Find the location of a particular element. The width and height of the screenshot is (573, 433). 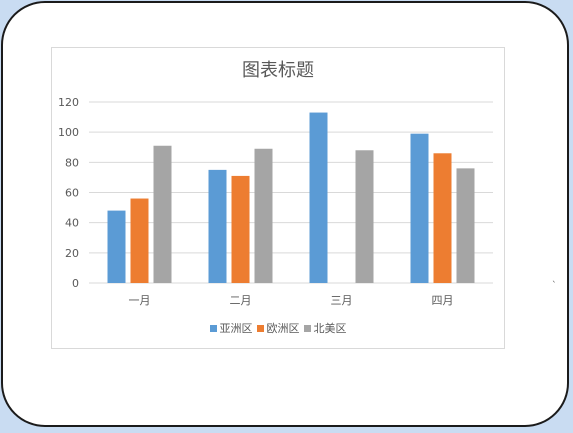

legend: 亚洲区 欧洲区 北美区 is located at coordinates (278, 328).